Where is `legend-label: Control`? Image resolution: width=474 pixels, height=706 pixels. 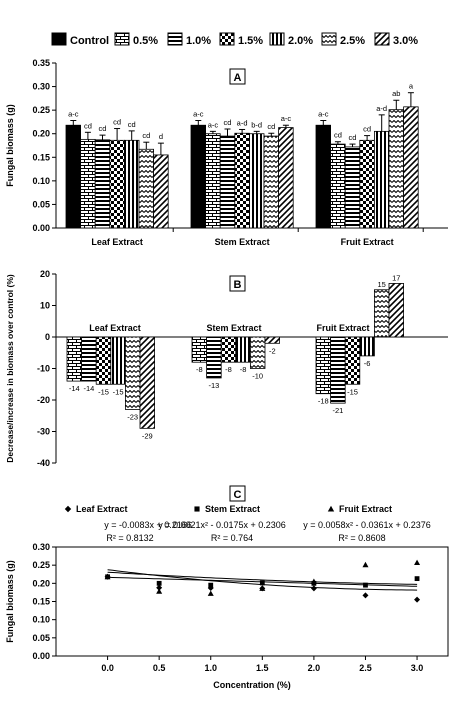 legend-label: Control is located at coordinates (89, 41).